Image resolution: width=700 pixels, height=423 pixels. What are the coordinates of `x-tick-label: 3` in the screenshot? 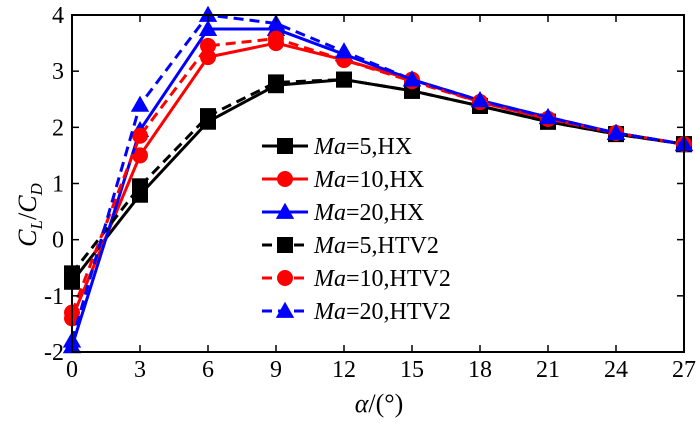 It's located at (140, 370).